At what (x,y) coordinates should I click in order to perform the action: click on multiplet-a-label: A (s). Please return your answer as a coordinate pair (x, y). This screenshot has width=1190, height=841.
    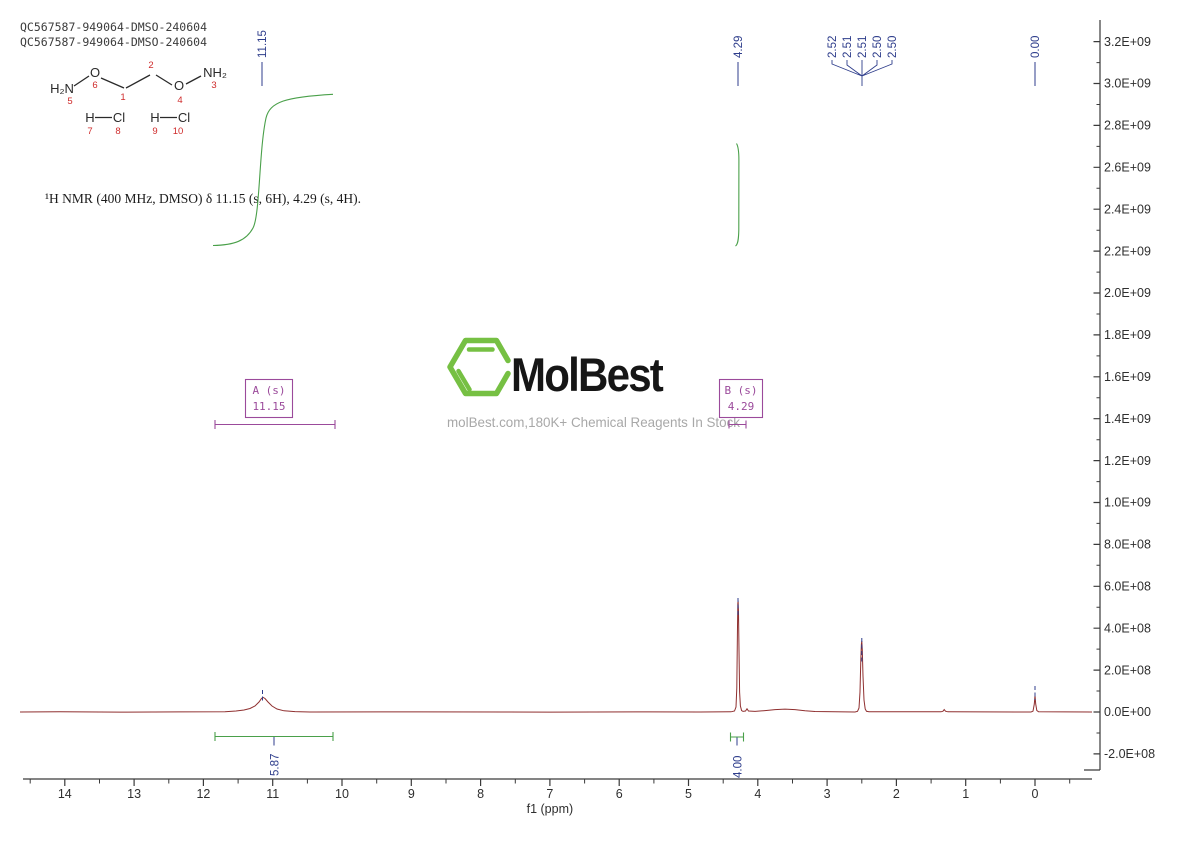
    Looking at the image, I should click on (268, 390).